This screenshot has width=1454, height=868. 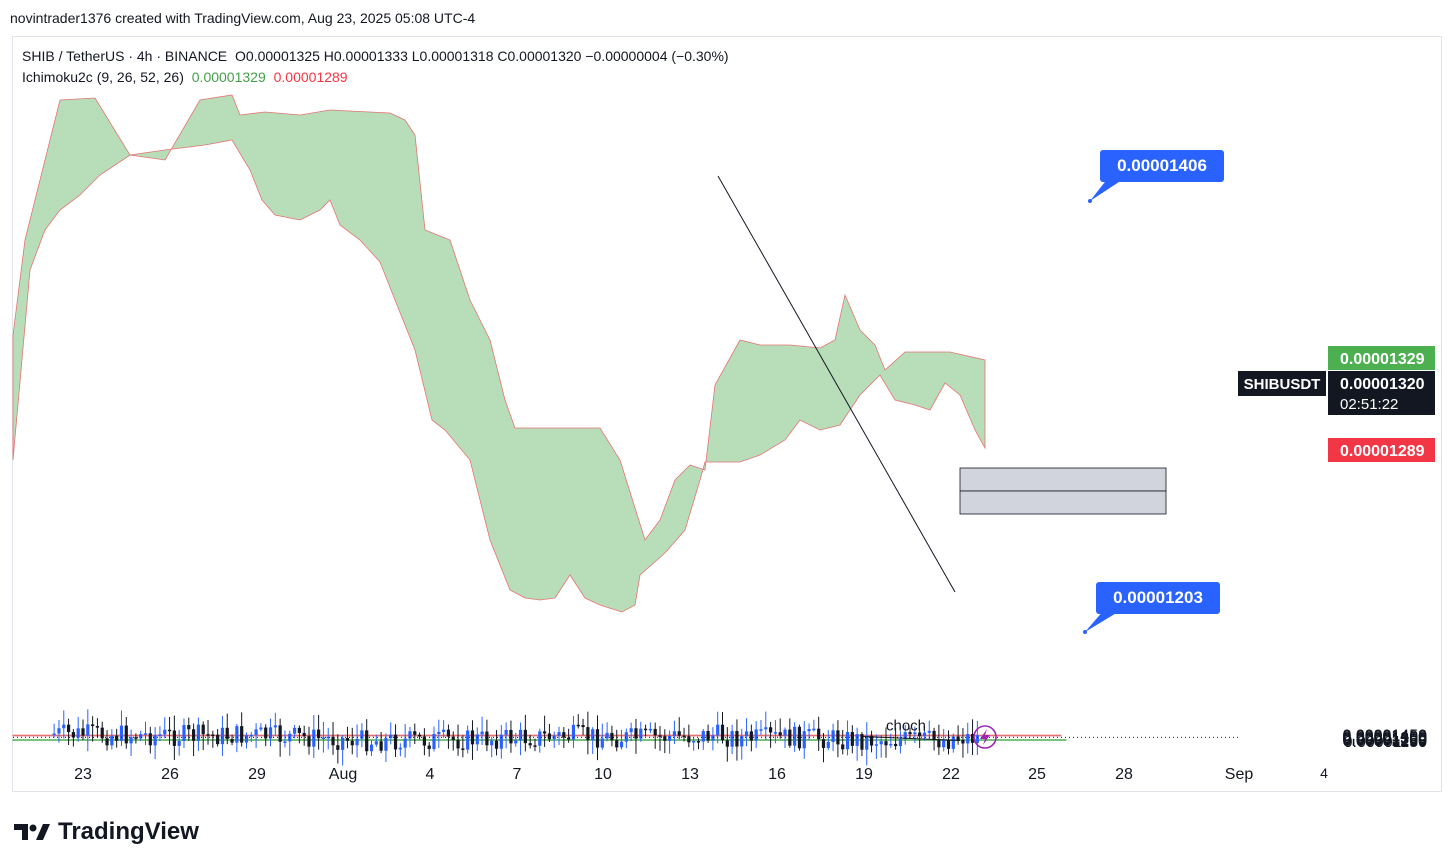 I want to click on resistance-zone, so click(x=537, y=735).